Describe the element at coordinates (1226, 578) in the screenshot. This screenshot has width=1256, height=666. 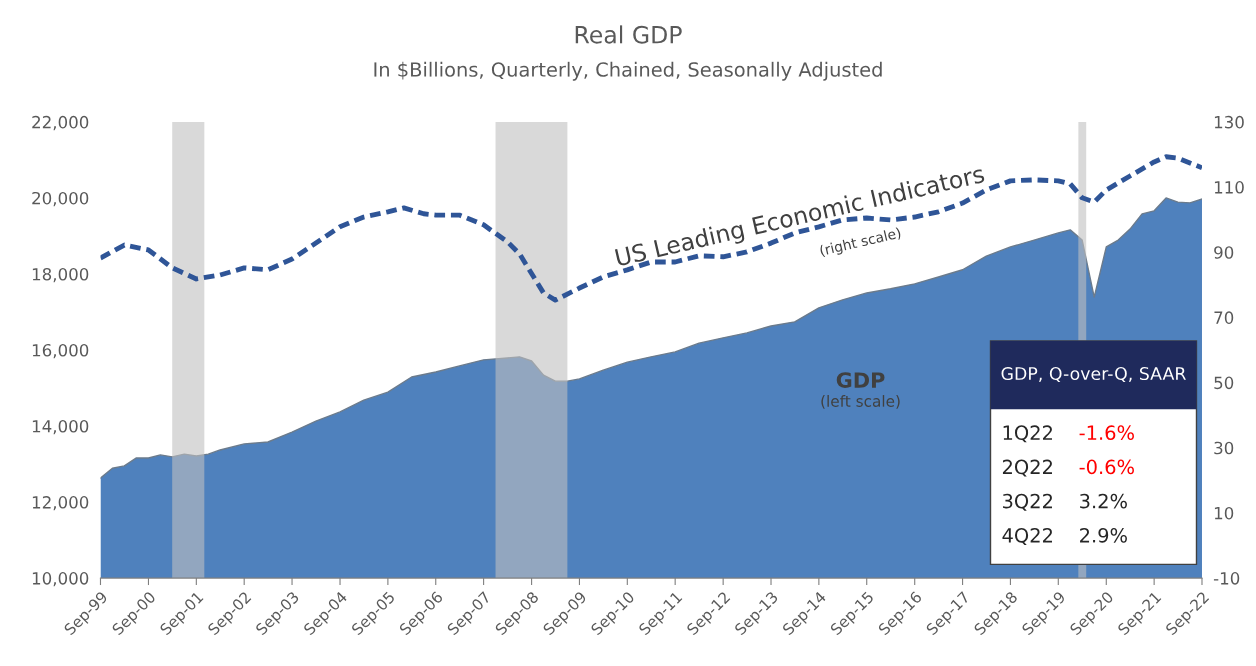
I see `y2-tick-label: -10` at that location.